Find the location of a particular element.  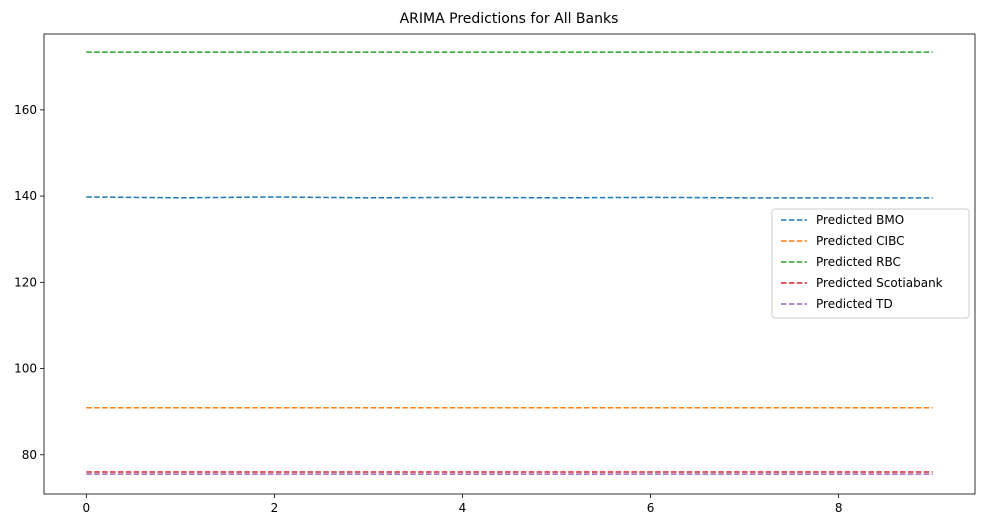

y-tick-label: 160 is located at coordinates (25, 110).